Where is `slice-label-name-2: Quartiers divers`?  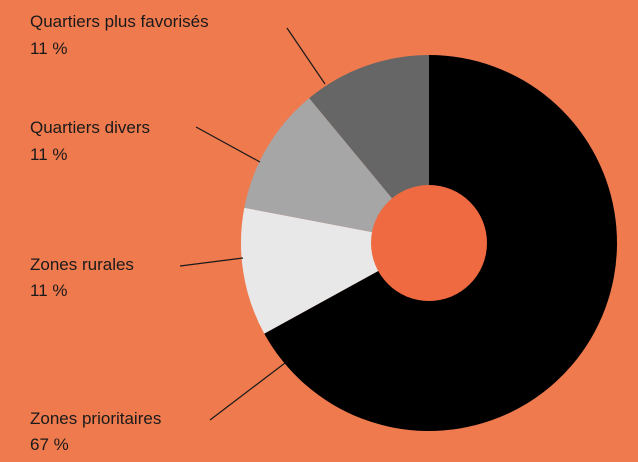 slice-label-name-2: Quartiers divers is located at coordinates (90, 127).